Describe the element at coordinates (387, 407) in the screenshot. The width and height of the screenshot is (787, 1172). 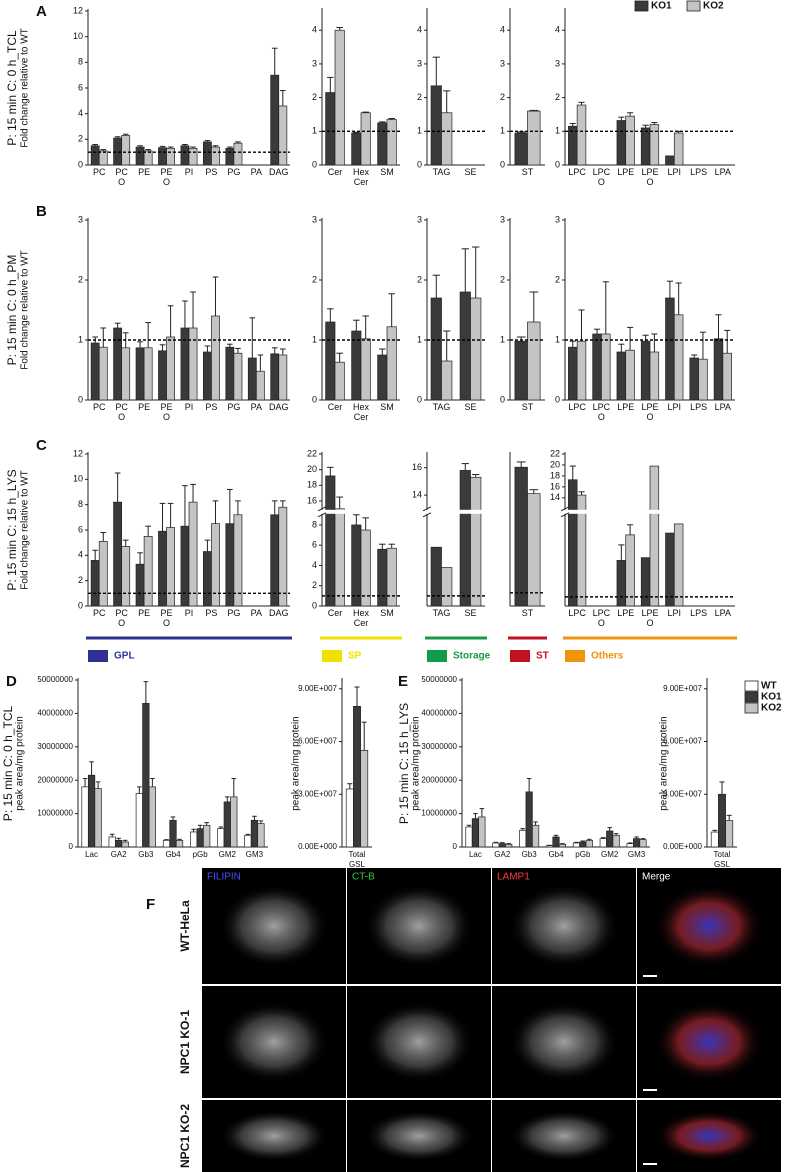
I see `x-tick-label: SM` at that location.